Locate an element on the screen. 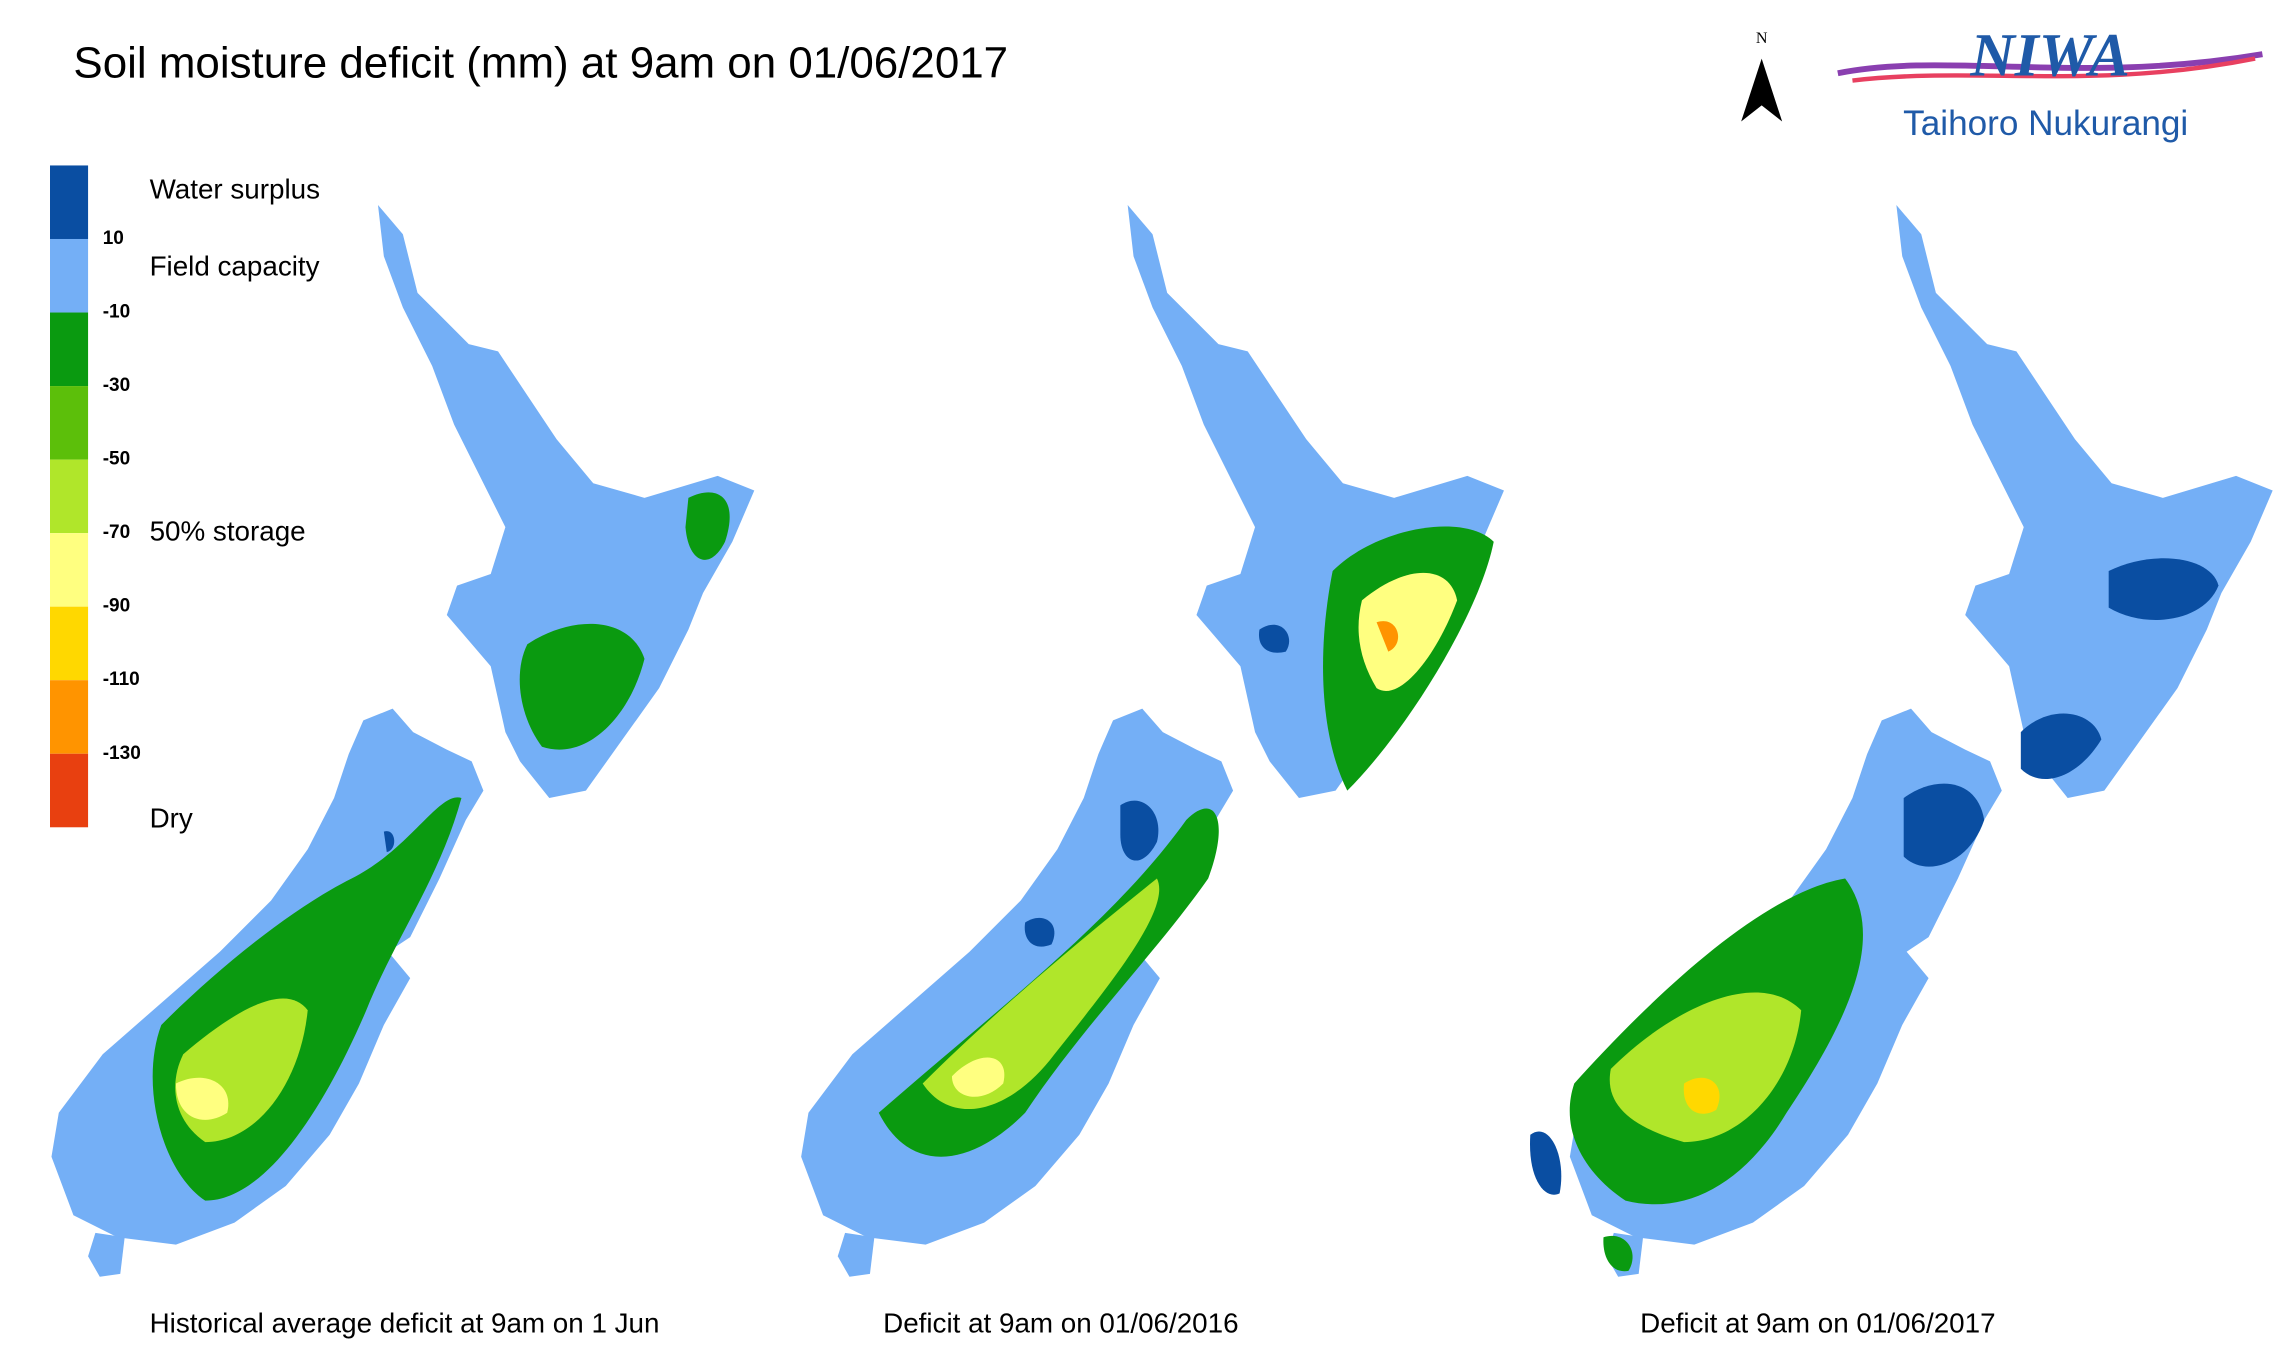  logo: NIWA Taihoro Nukurangi is located at coordinates (2050, 82).